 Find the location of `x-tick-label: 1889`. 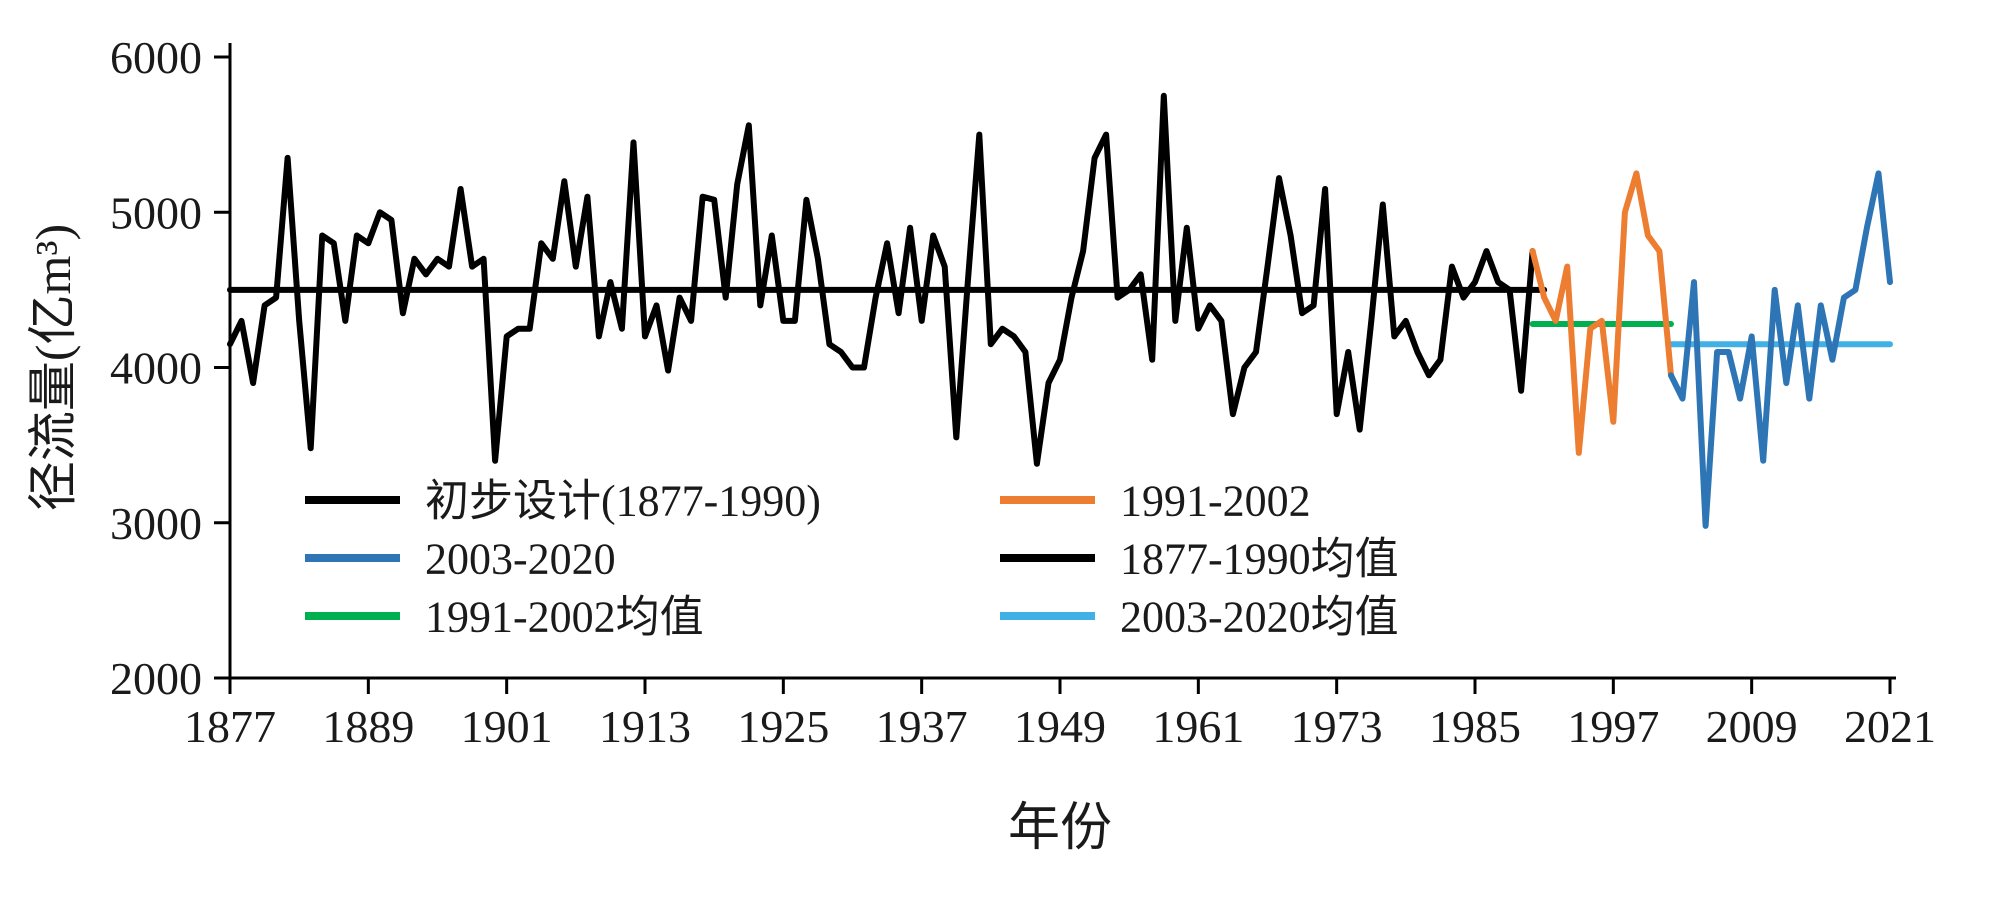

x-tick-label: 1889 is located at coordinates (368, 726).